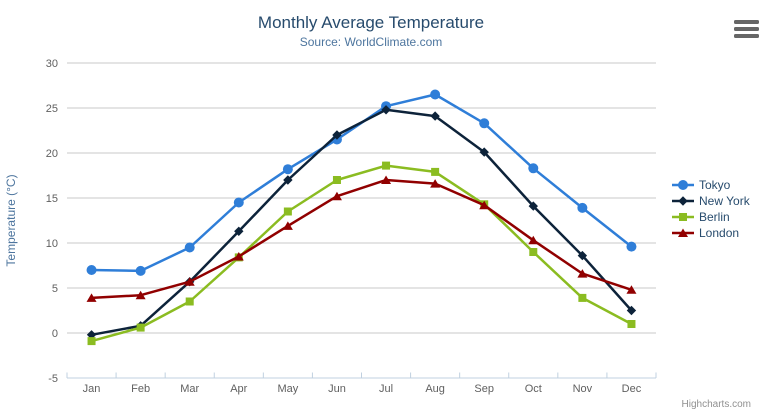  I want to click on data-point-new-york-sep, so click(484, 152).